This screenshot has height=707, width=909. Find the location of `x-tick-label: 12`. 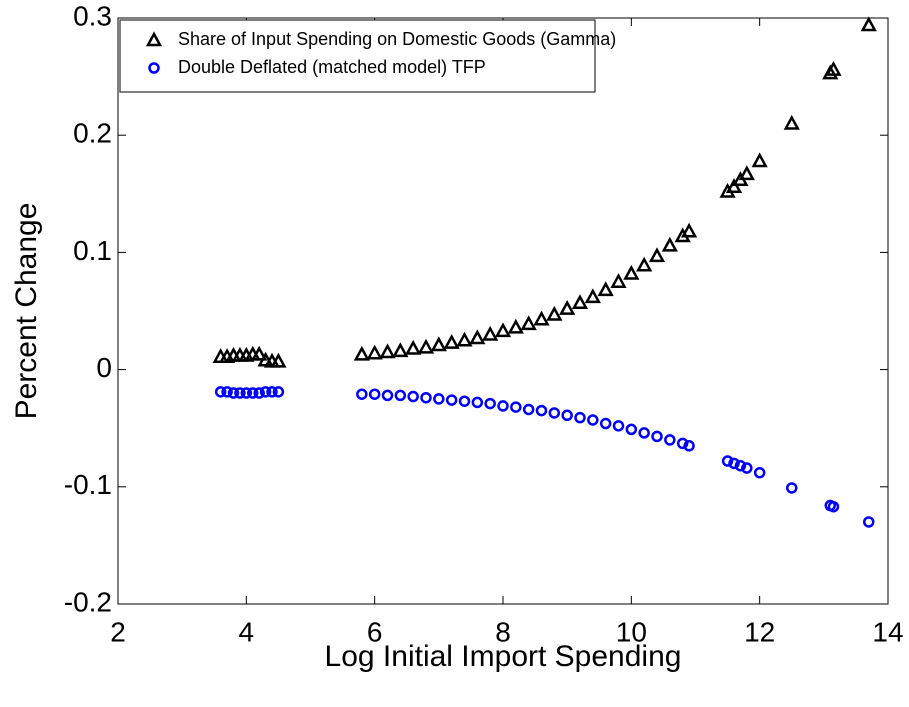

x-tick-label: 12 is located at coordinates (759, 631).